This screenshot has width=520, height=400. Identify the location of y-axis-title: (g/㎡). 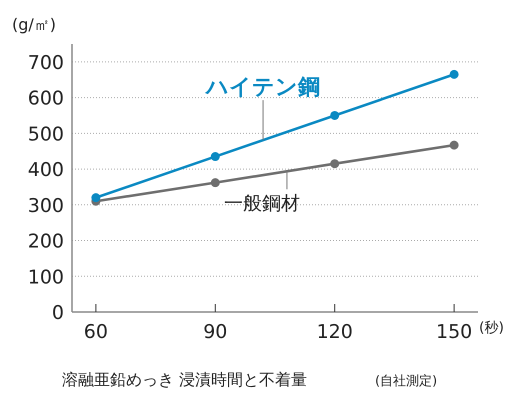
(34, 24).